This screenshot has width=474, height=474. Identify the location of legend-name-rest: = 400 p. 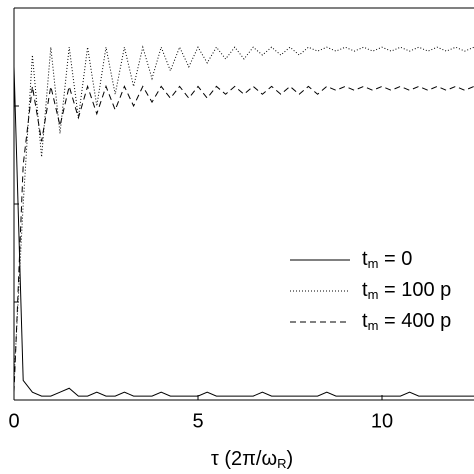
(414, 321).